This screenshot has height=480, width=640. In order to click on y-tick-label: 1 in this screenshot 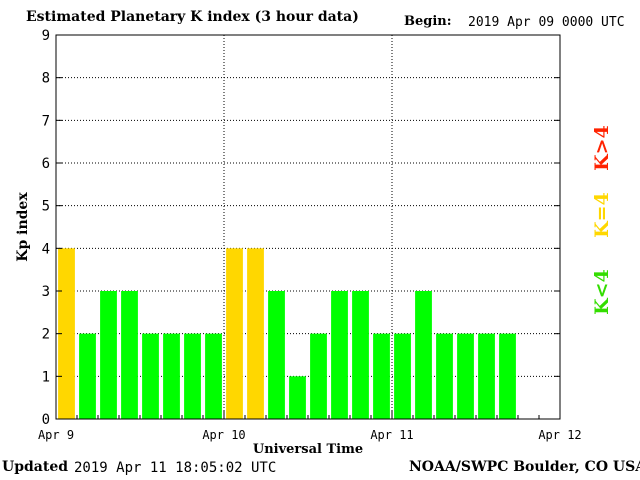, I will do `click(46, 377)`.